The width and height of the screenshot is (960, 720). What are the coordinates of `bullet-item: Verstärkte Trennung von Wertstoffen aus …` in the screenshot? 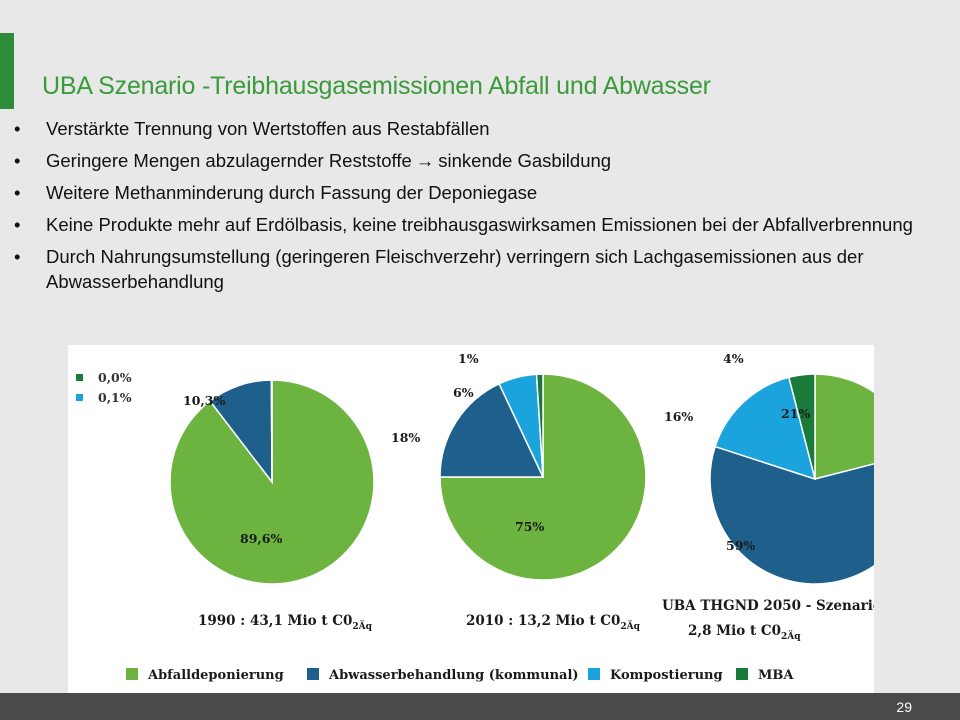 It's located at (472, 128).